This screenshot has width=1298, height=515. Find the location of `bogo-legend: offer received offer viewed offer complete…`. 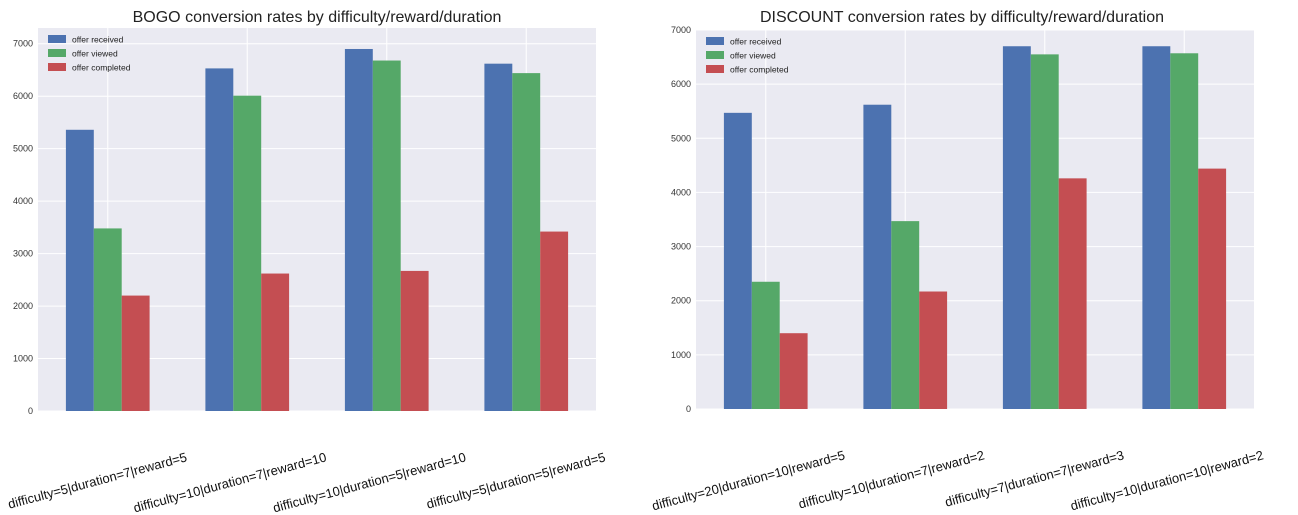

bogo-legend: offer received offer viewed offer complete… is located at coordinates (89, 54).